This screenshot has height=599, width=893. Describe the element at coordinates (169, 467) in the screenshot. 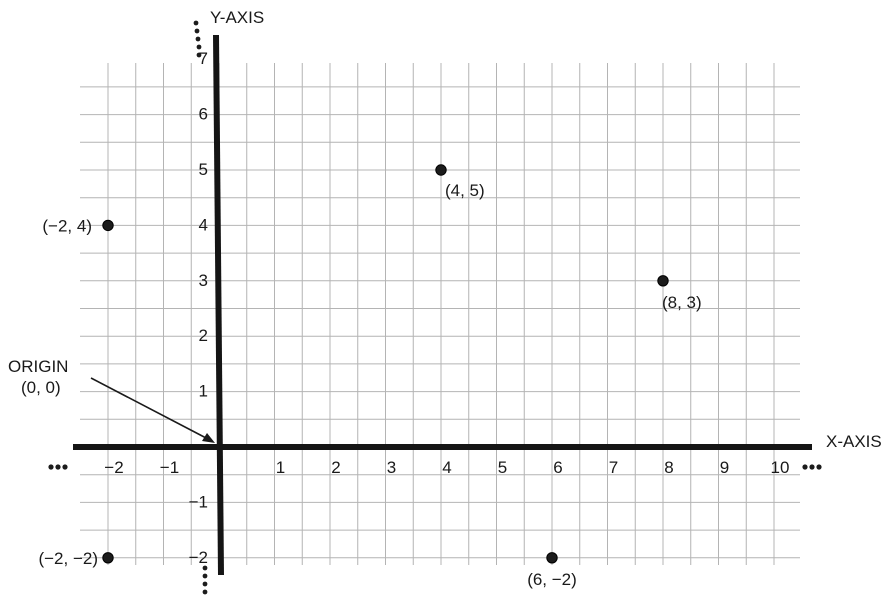

I see `x-tick-label: −1` at that location.